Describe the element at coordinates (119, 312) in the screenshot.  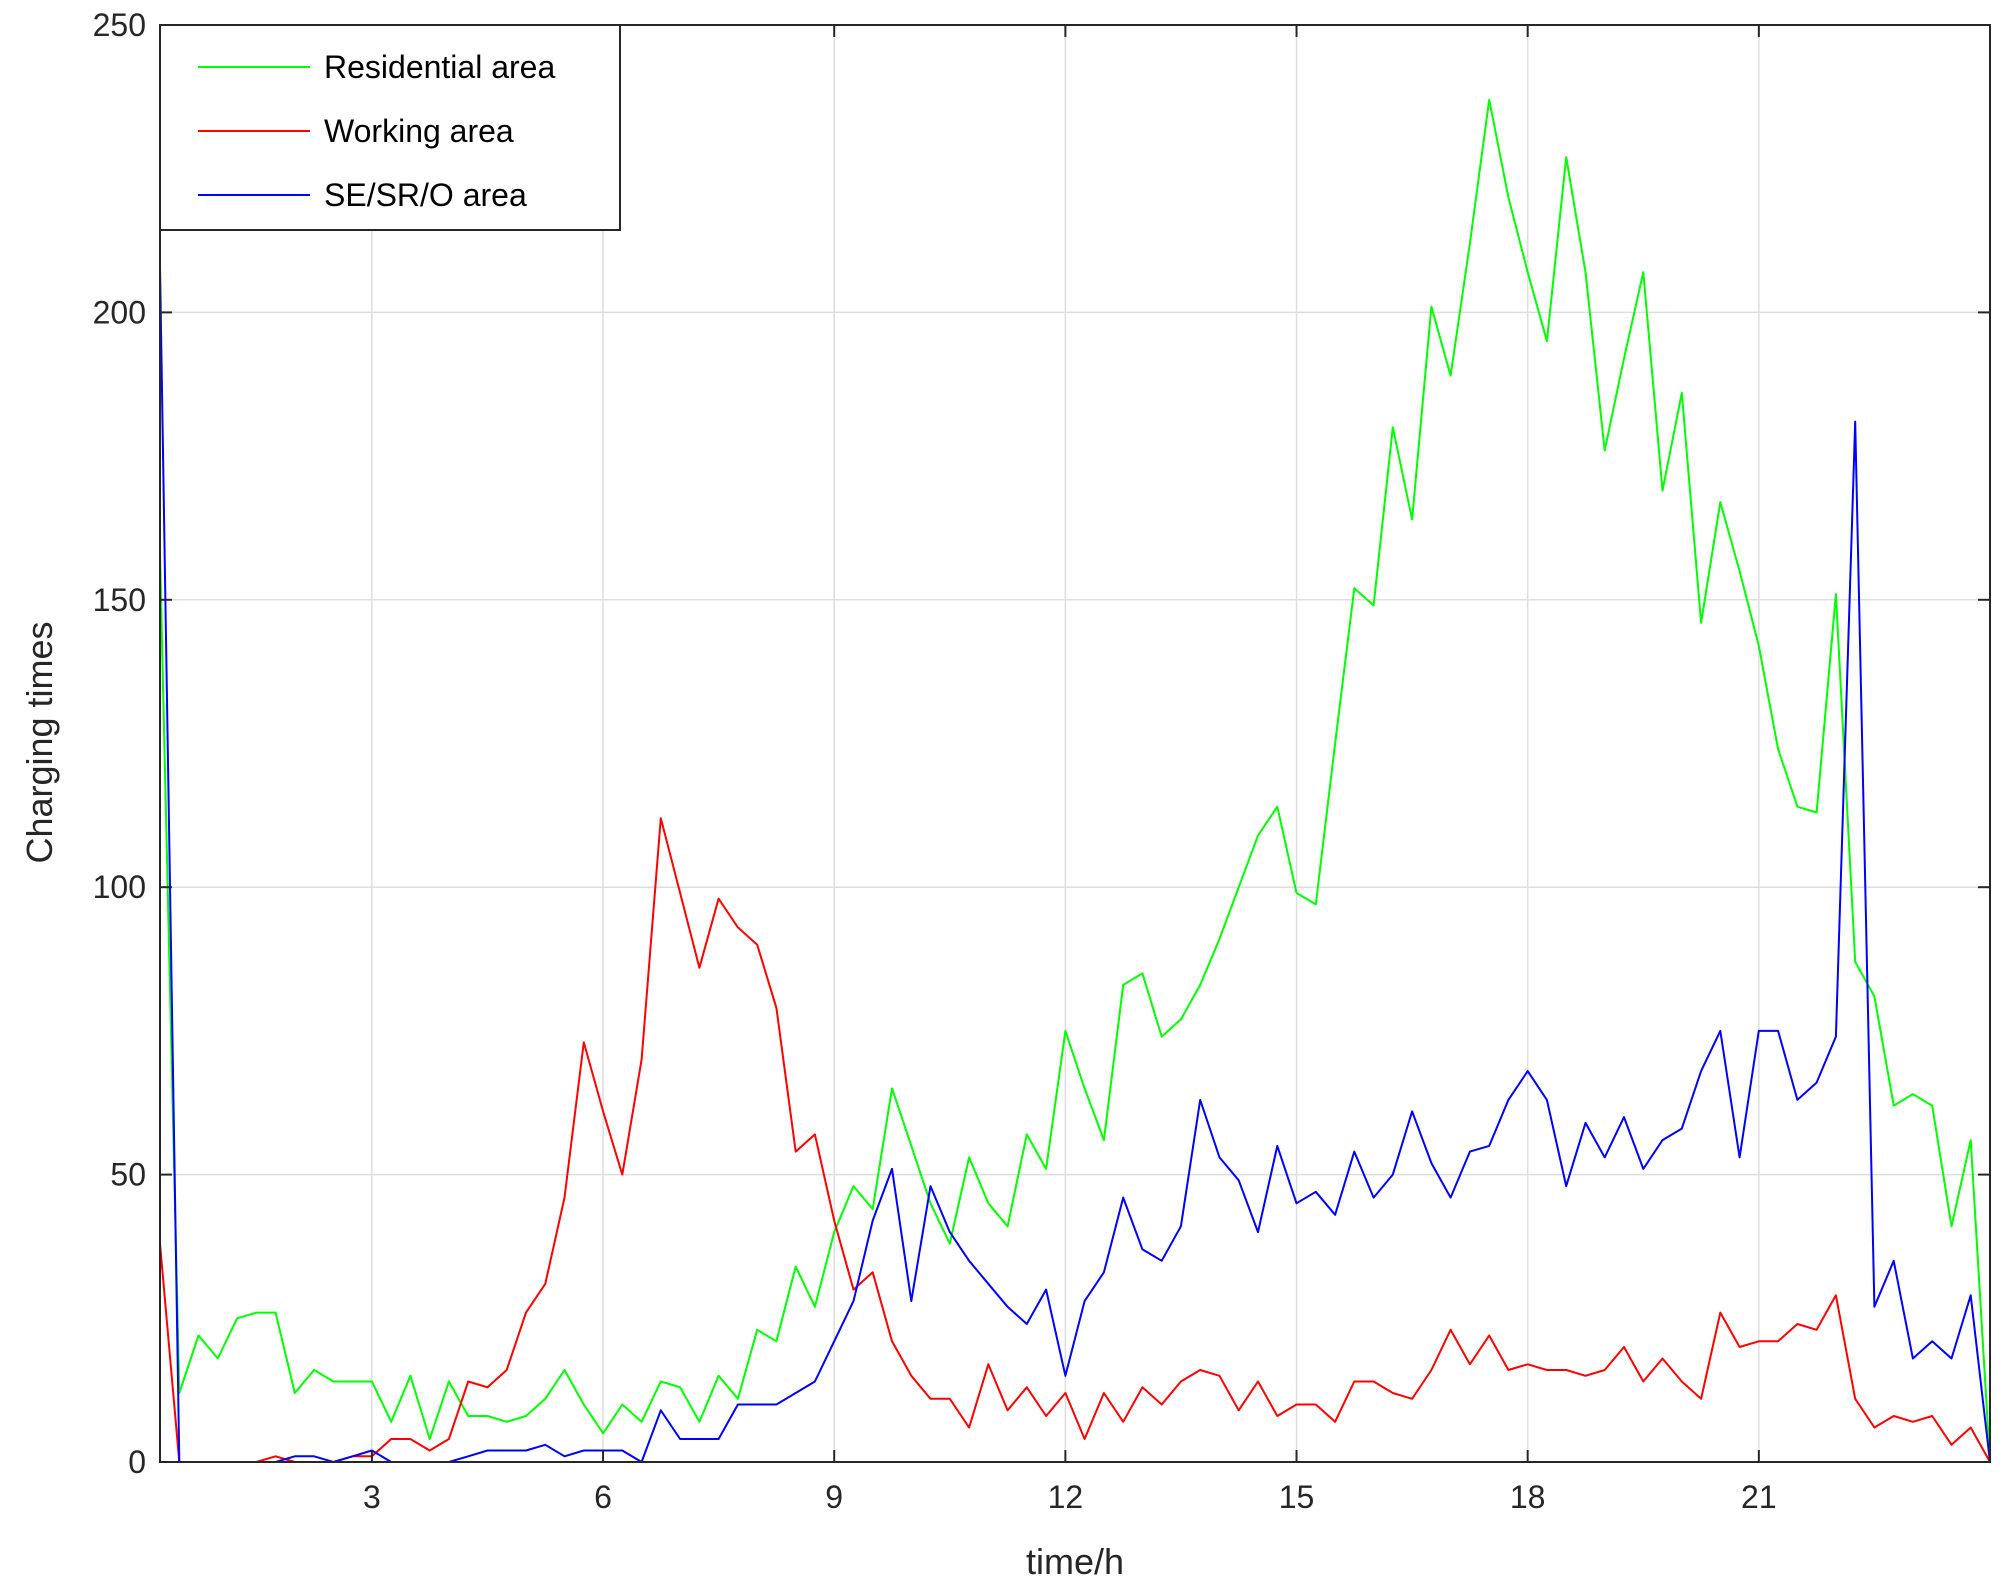
I see `y-tick-label: 200` at that location.